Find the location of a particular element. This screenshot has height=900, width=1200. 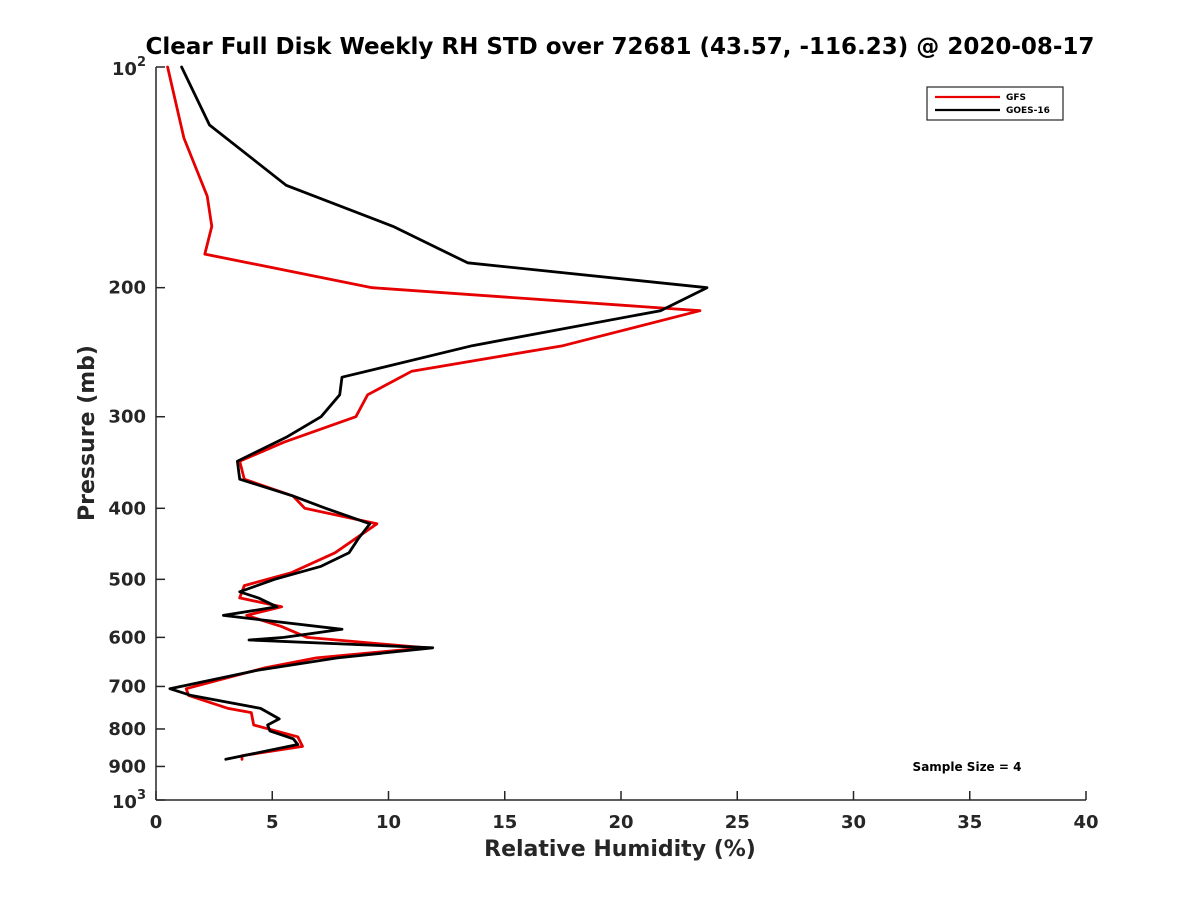

y-tick-label: 600 is located at coordinates (127, 637).